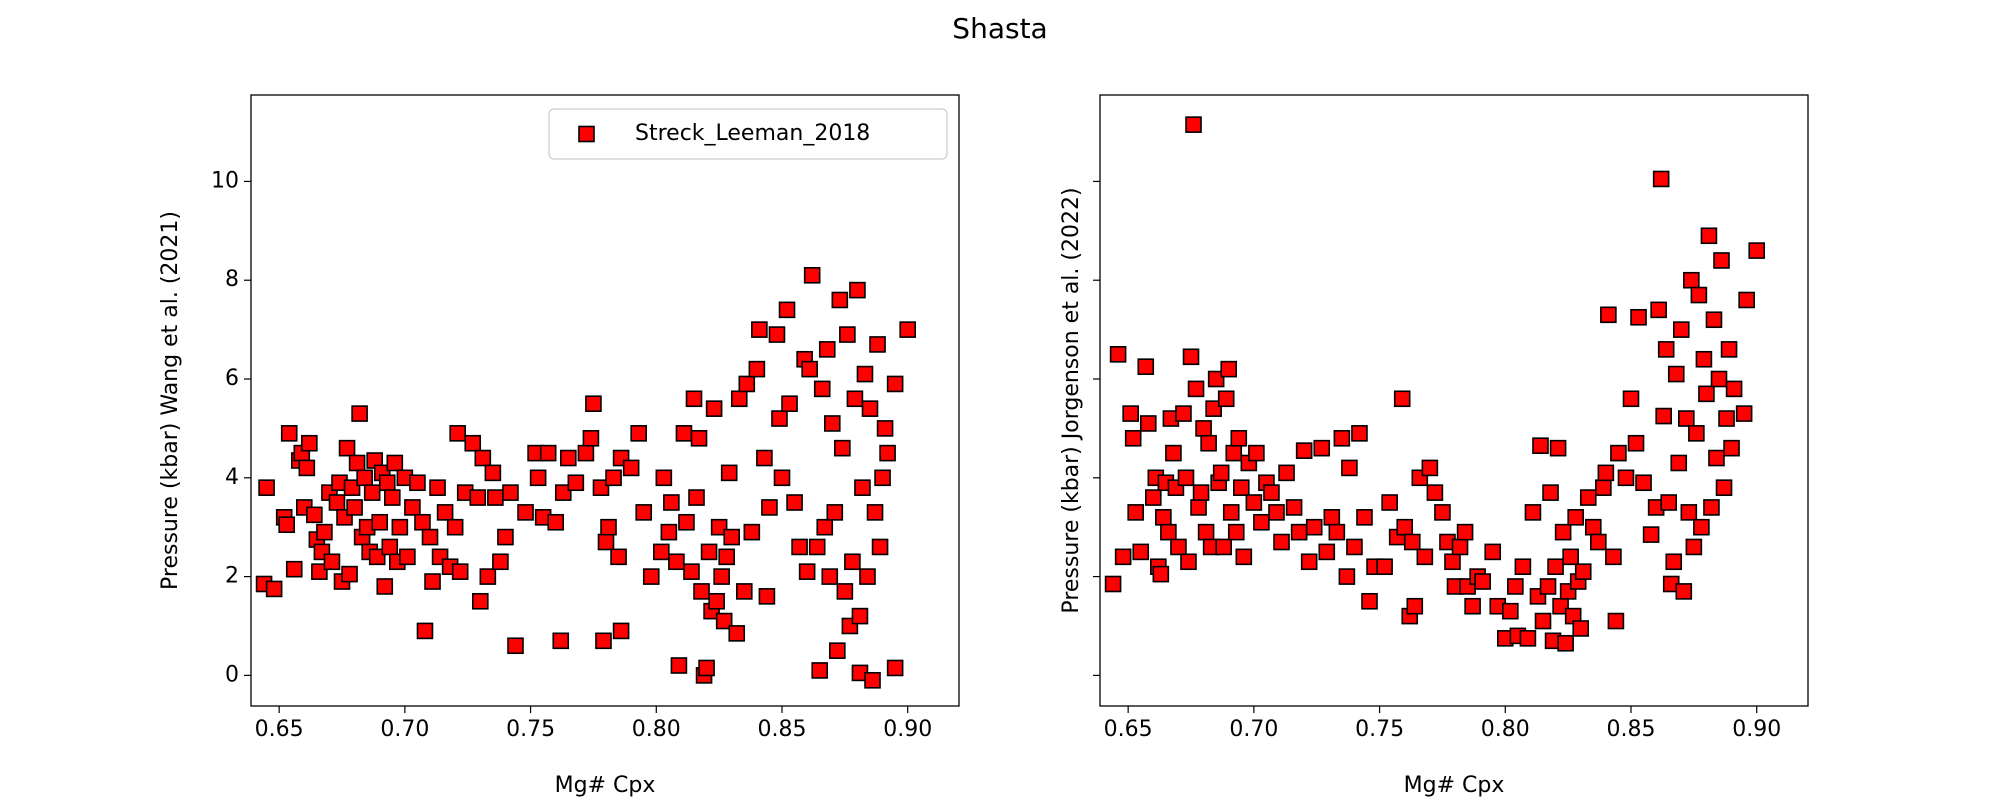 This screenshot has height=800, width=2000. I want to click on y-tick-label: 6, so click(232, 378).